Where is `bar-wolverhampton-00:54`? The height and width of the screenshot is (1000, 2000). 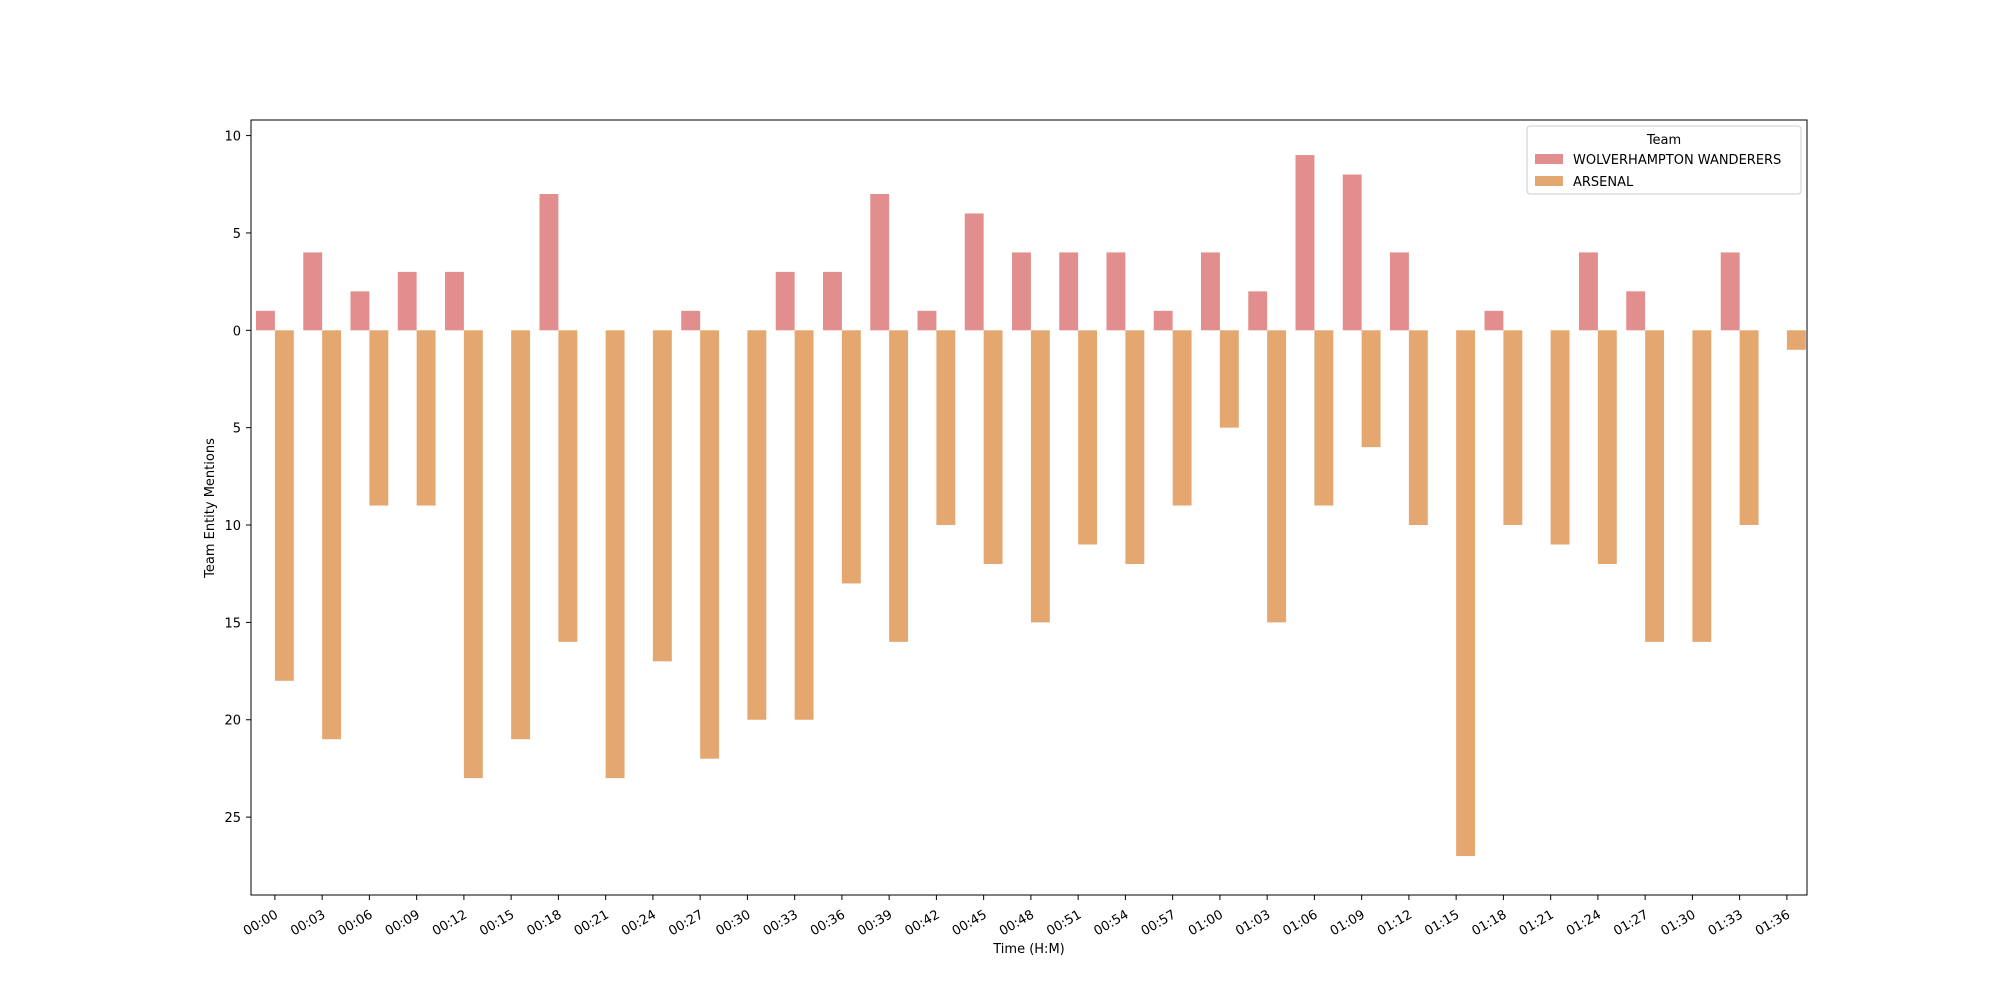 bar-wolverhampton-00:54 is located at coordinates (1116, 291).